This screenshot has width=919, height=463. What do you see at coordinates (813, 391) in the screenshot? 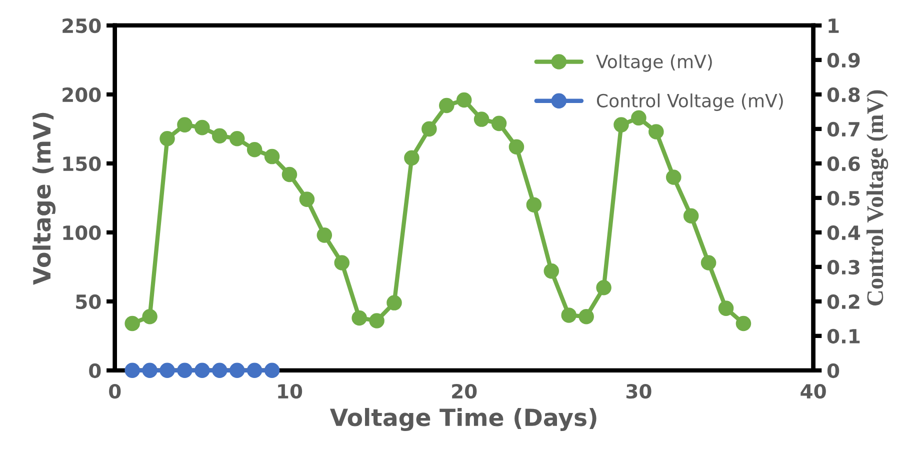
I see `x-tick-label: 40` at bounding box center [813, 391].